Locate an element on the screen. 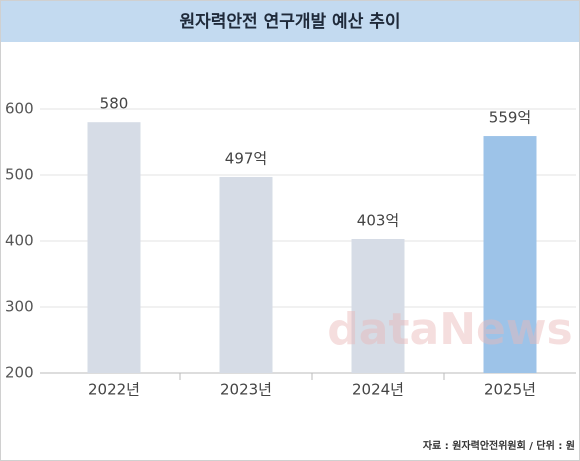  value-label: 559억 is located at coordinates (510, 118).